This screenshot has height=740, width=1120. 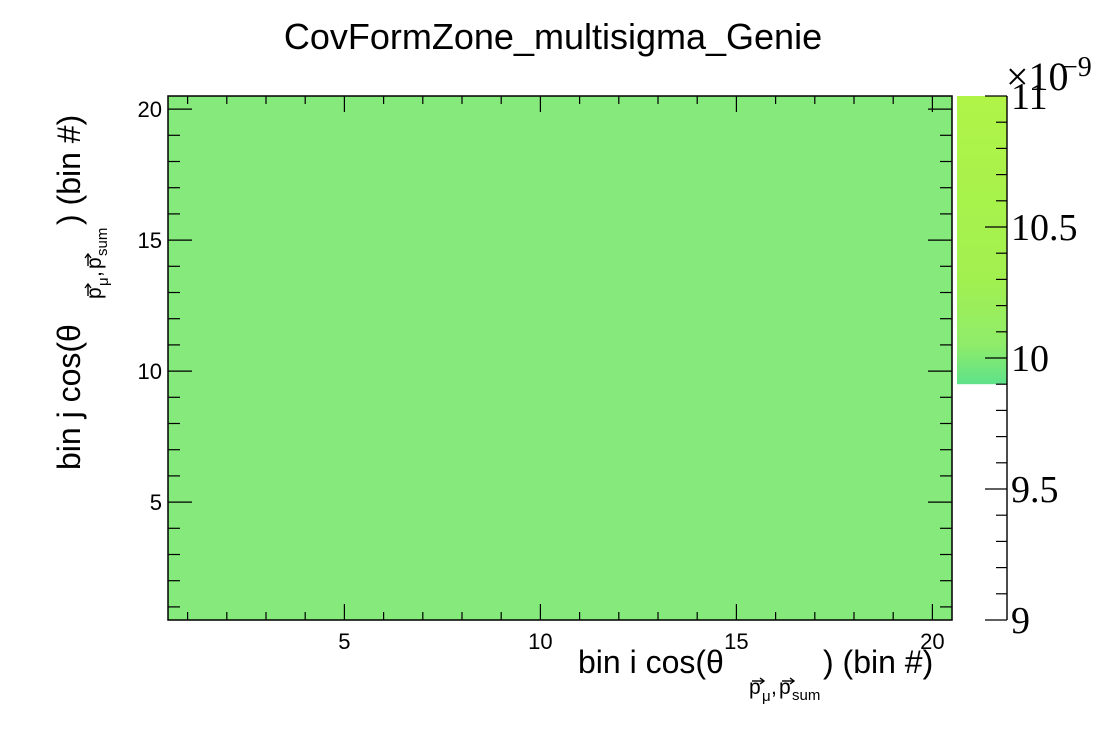 What do you see at coordinates (103, 281) in the screenshot?
I see `y-axis-label-sub1-sub: μ` at bounding box center [103, 281].